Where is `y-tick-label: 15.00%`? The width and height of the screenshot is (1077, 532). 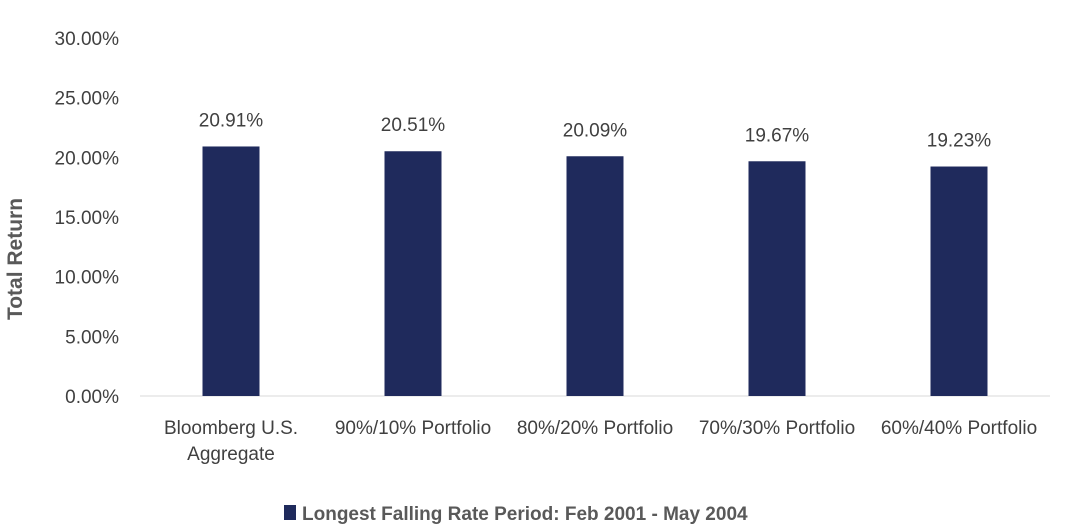 y-tick-label: 15.00% is located at coordinates (87, 218).